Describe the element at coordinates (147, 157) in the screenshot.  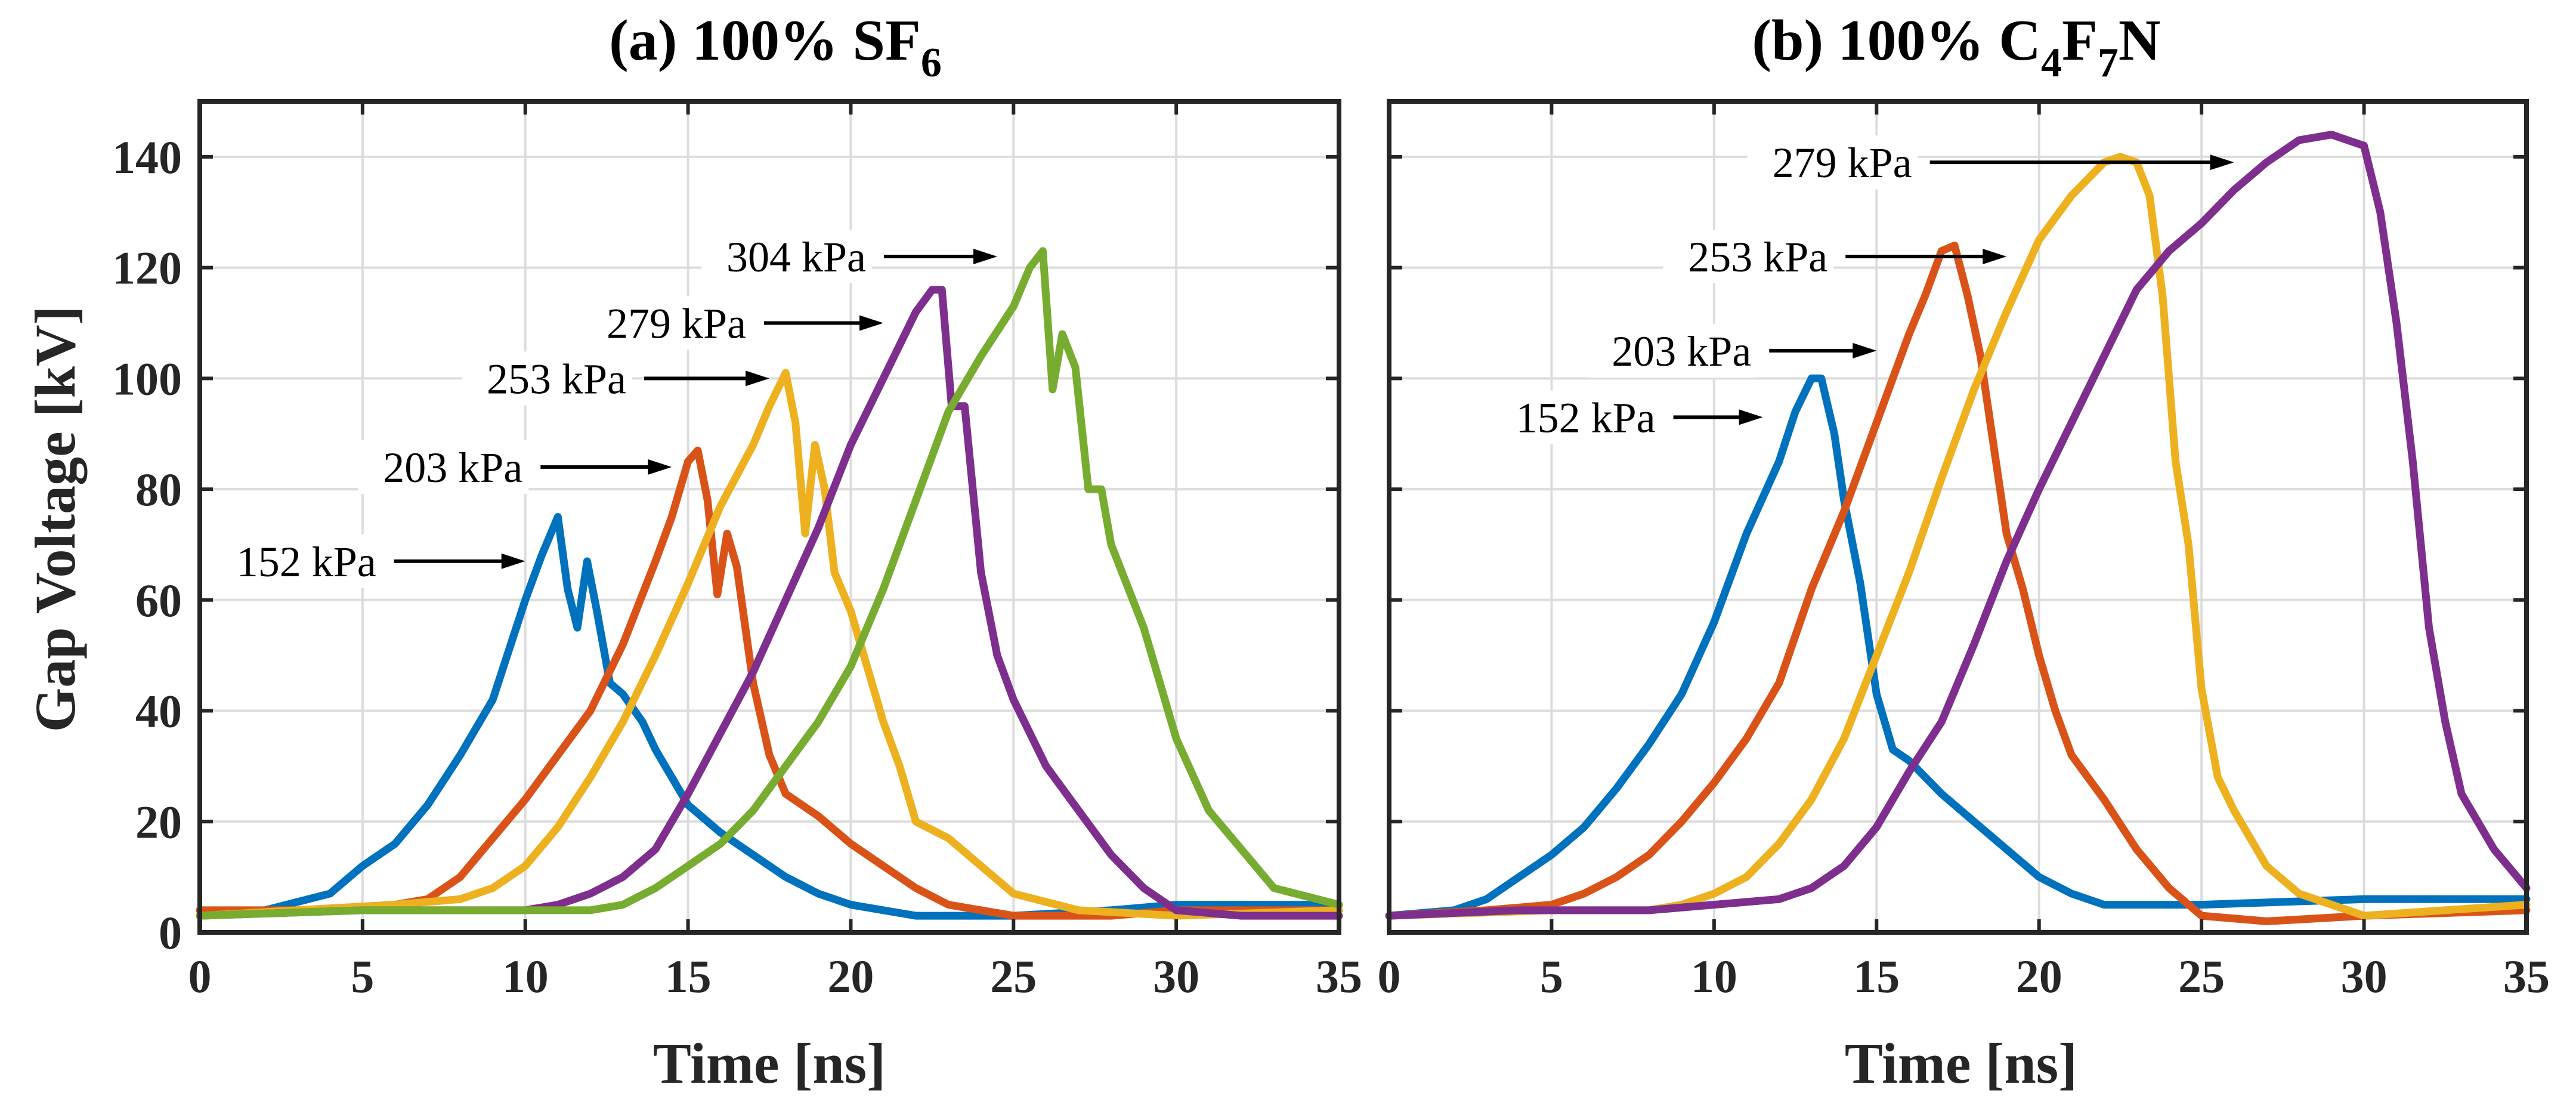
I see `y-tick-label: 140` at that location.